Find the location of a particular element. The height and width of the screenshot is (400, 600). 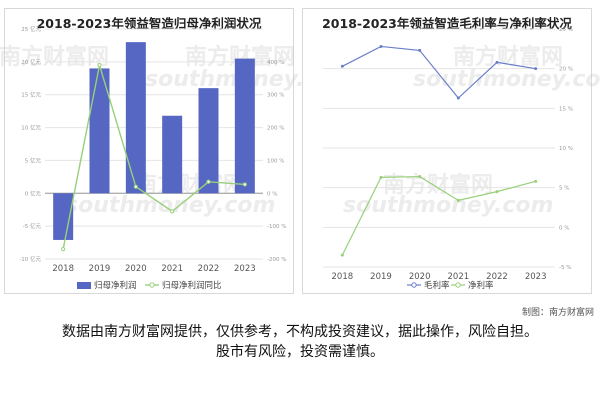

y-tick-label: 20 亿元 is located at coordinates (31, 62).